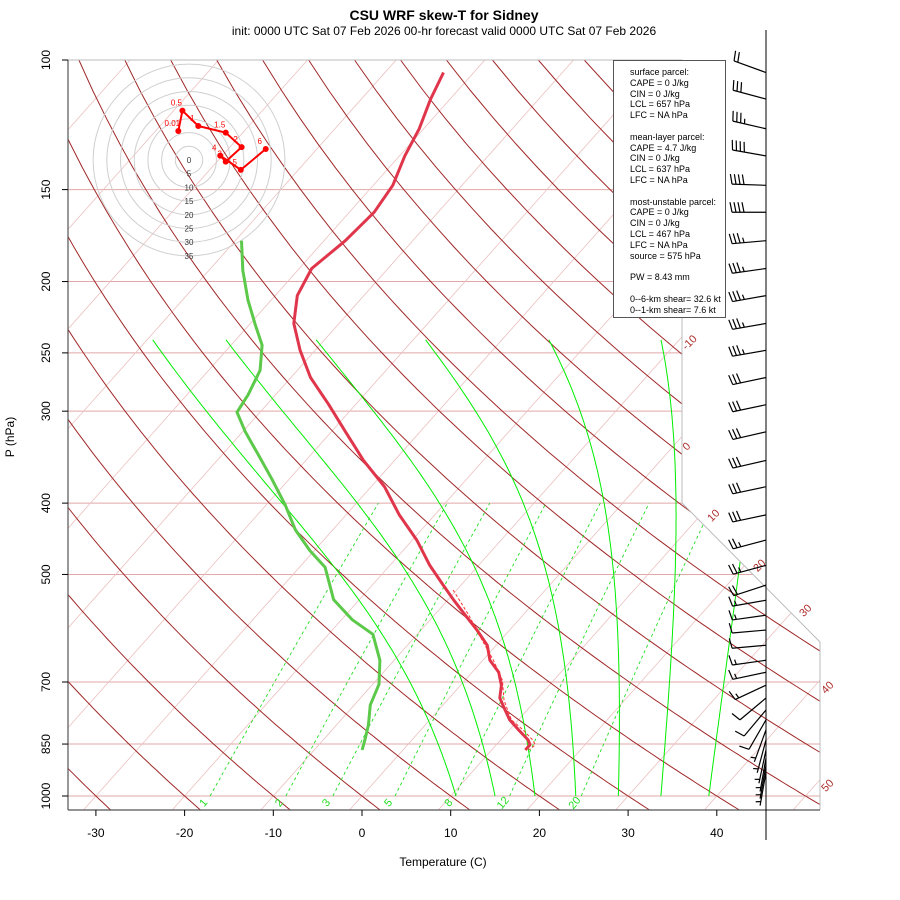 This screenshot has width=900, height=900. What do you see at coordinates (185, 833) in the screenshot?
I see `x-tick-label: -20` at bounding box center [185, 833].